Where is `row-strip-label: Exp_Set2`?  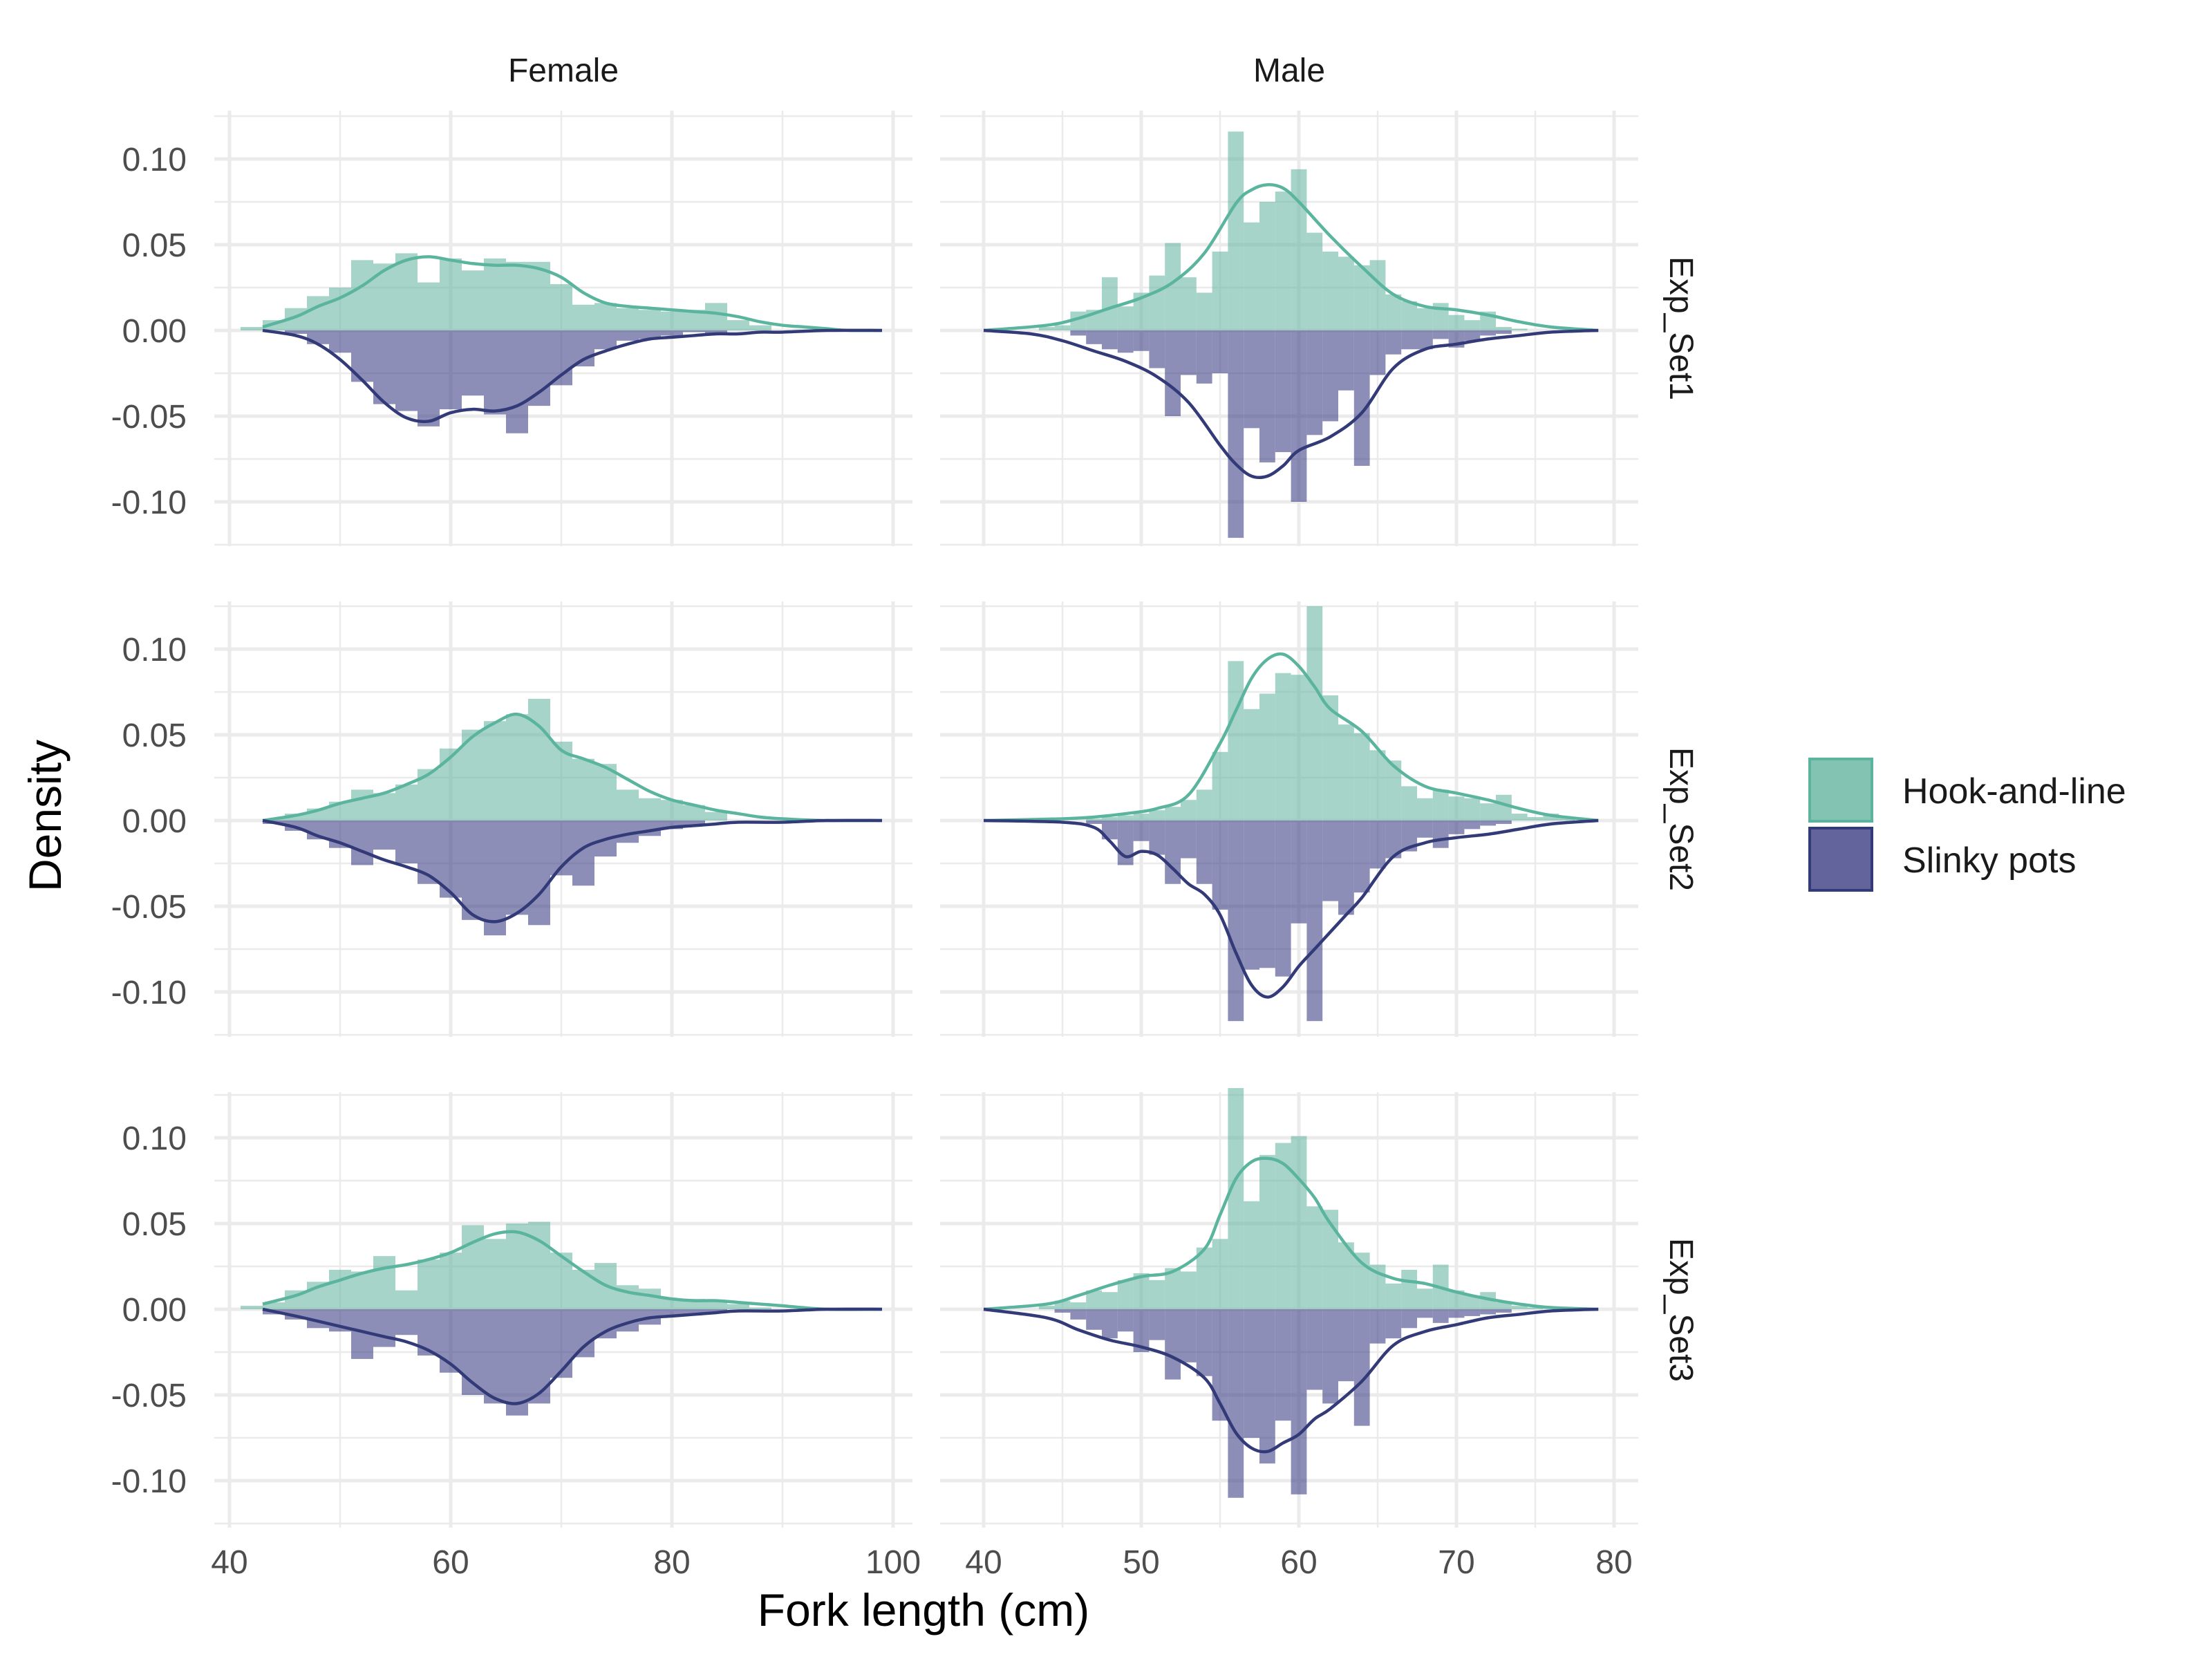
row-strip-label: Exp_Set2 is located at coordinates (1680, 819).